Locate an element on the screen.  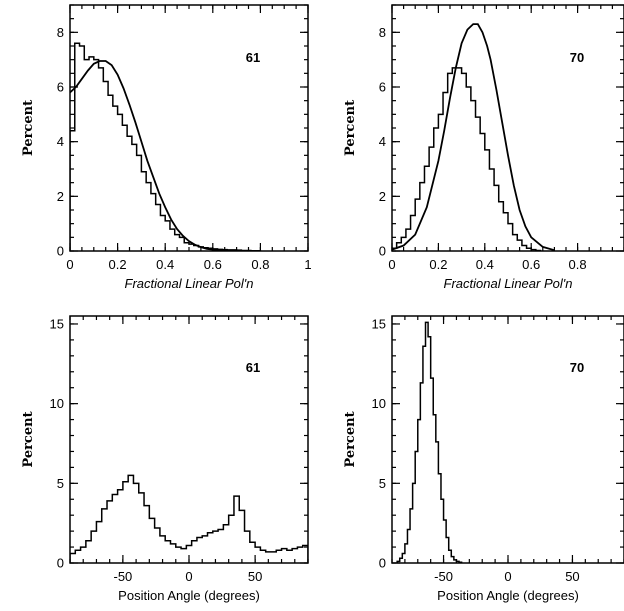
x-tick-label: 1 is located at coordinates (307, 264).